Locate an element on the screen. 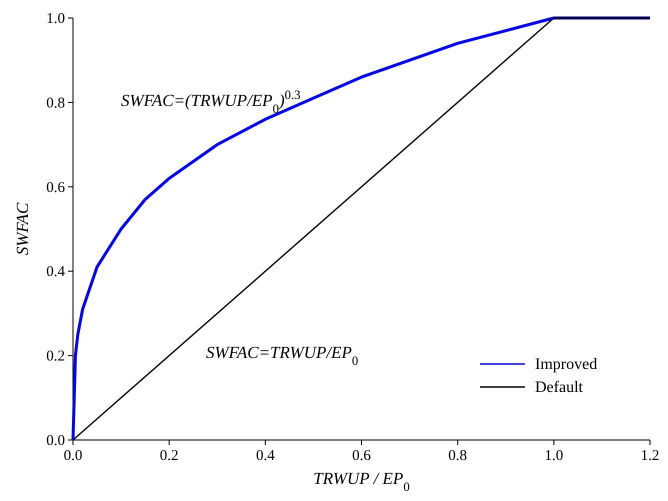 This screenshot has height=501, width=668. x-tick-label: 1.0 is located at coordinates (554, 456).